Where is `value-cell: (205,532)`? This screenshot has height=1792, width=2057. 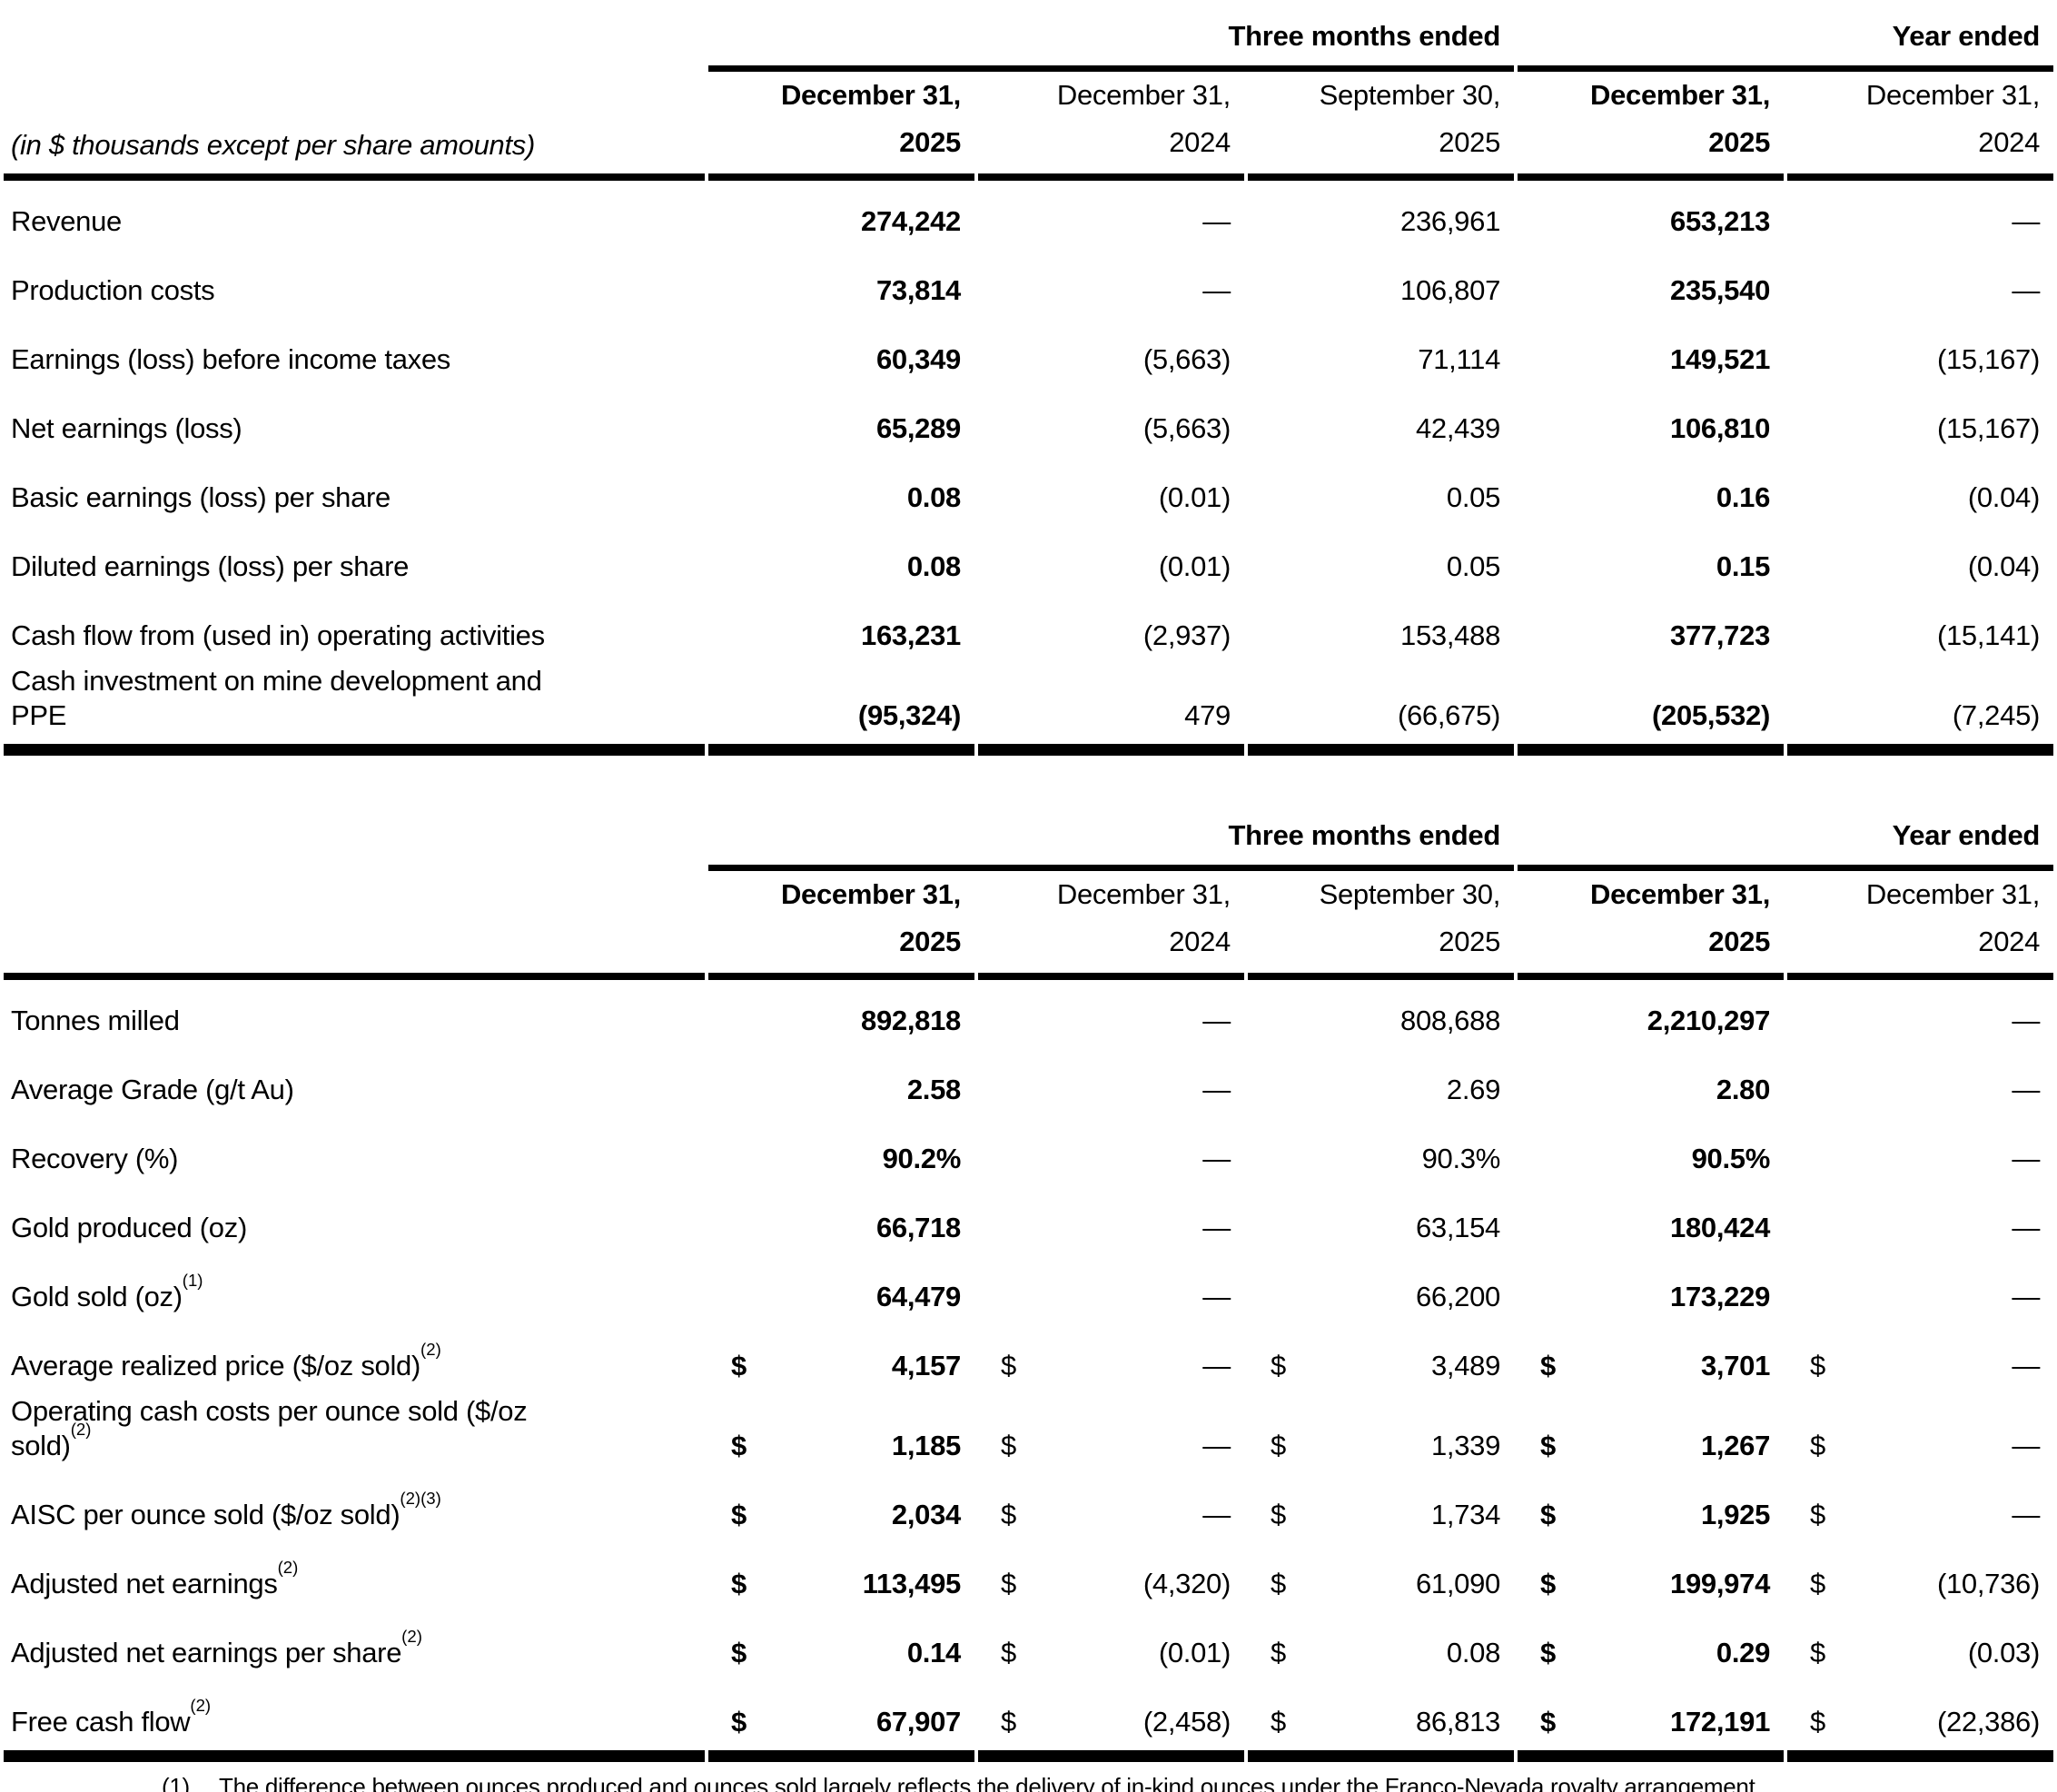
value-cell: (205,532) is located at coordinates (1652, 710).